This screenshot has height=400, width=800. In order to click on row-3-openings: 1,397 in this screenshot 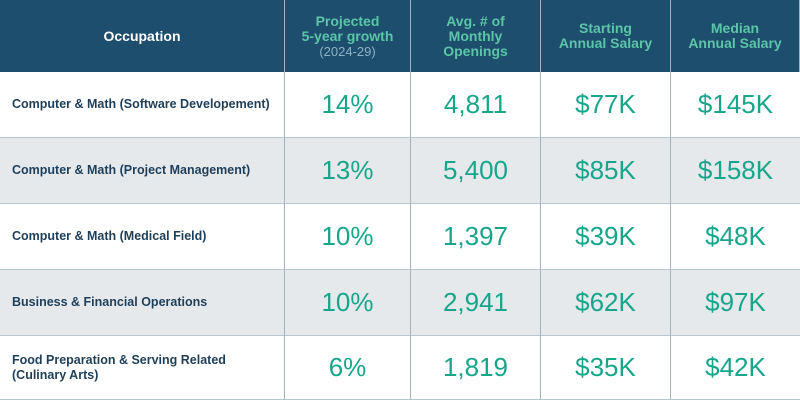, I will do `click(476, 237)`.